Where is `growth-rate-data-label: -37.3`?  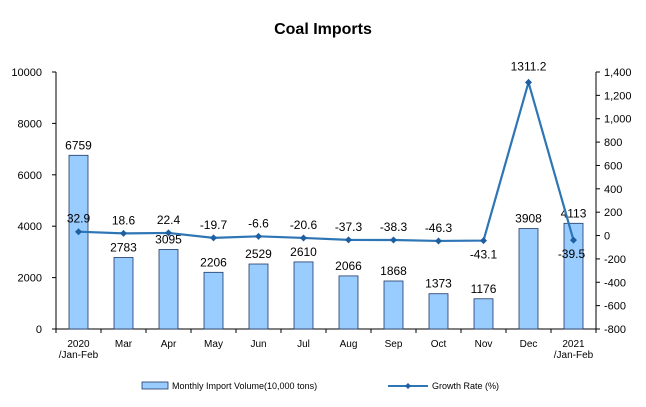
growth-rate-data-label: -37.3 is located at coordinates (349, 227).